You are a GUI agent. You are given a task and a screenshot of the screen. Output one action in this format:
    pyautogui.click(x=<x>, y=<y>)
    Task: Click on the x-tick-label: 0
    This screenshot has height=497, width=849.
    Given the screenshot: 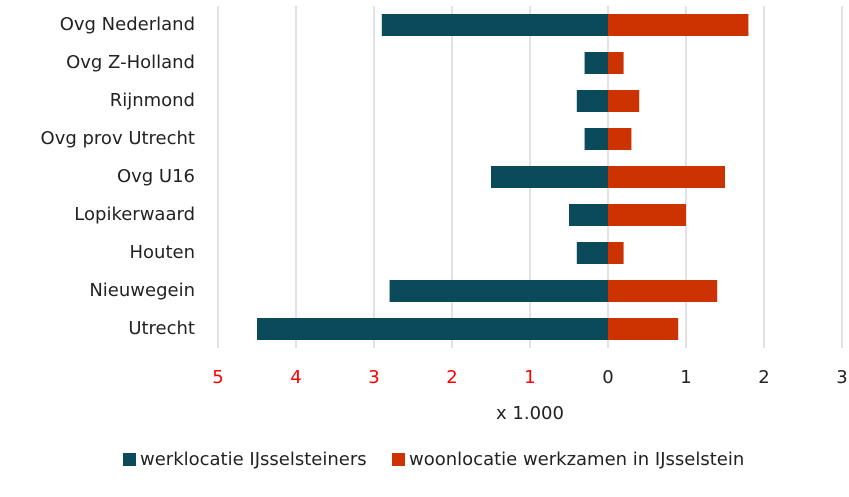 What is the action you would take?
    pyautogui.click(x=607, y=377)
    